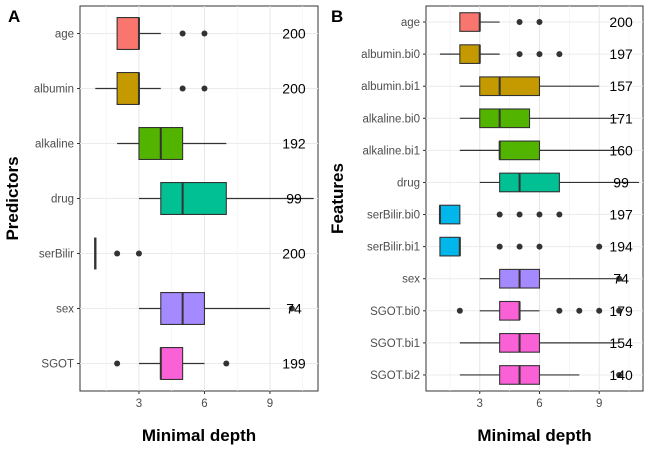 The width and height of the screenshot is (650, 450). What do you see at coordinates (554, 278) in the screenshot?
I see `panel-b-box-sex: 74` at bounding box center [554, 278].